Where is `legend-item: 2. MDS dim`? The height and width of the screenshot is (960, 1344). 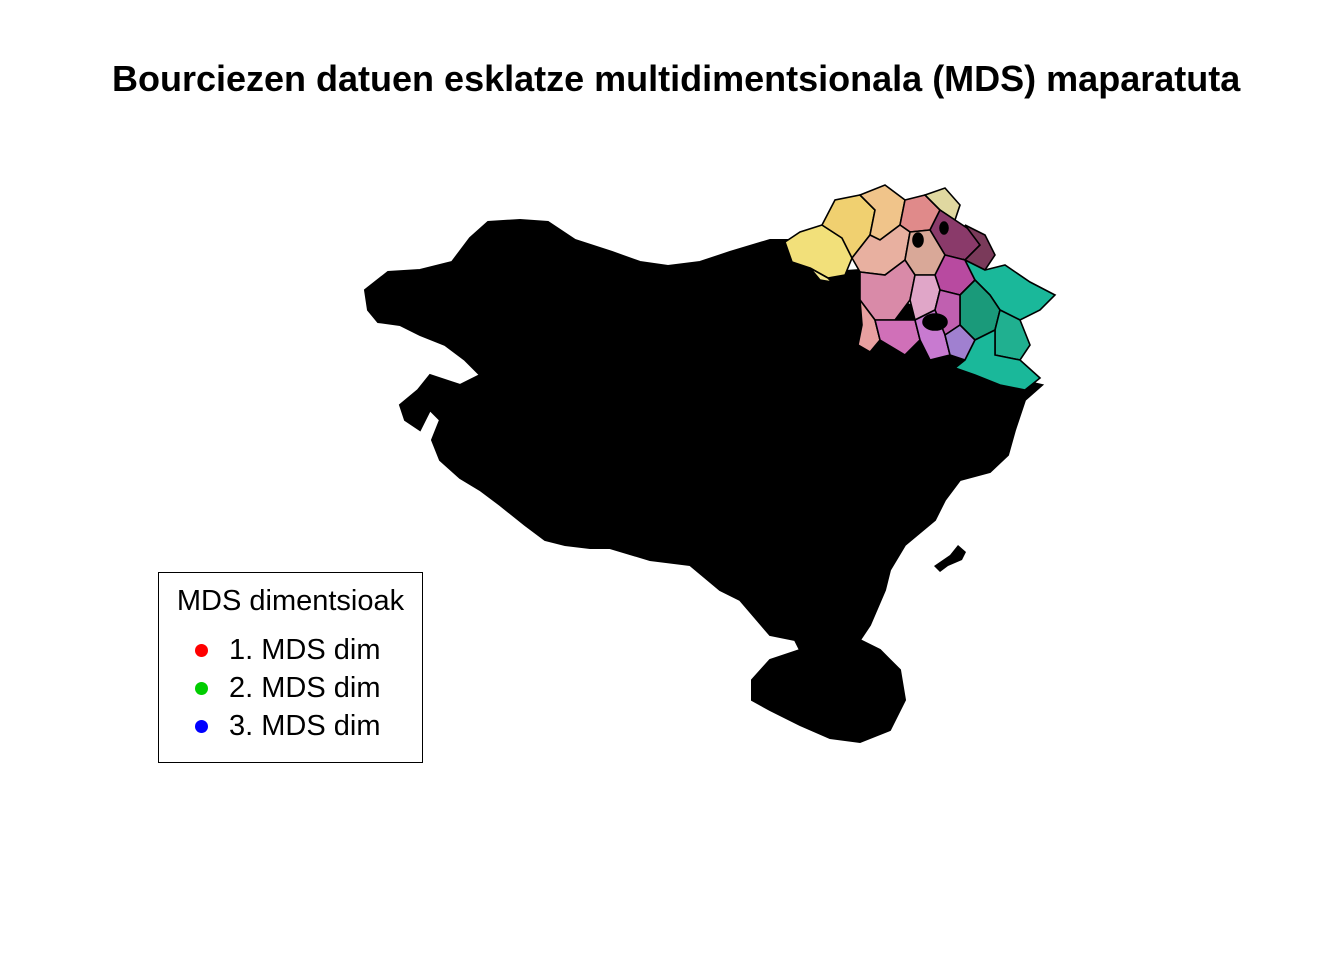
legend-item: 2. MDS dim is located at coordinates (287, 688).